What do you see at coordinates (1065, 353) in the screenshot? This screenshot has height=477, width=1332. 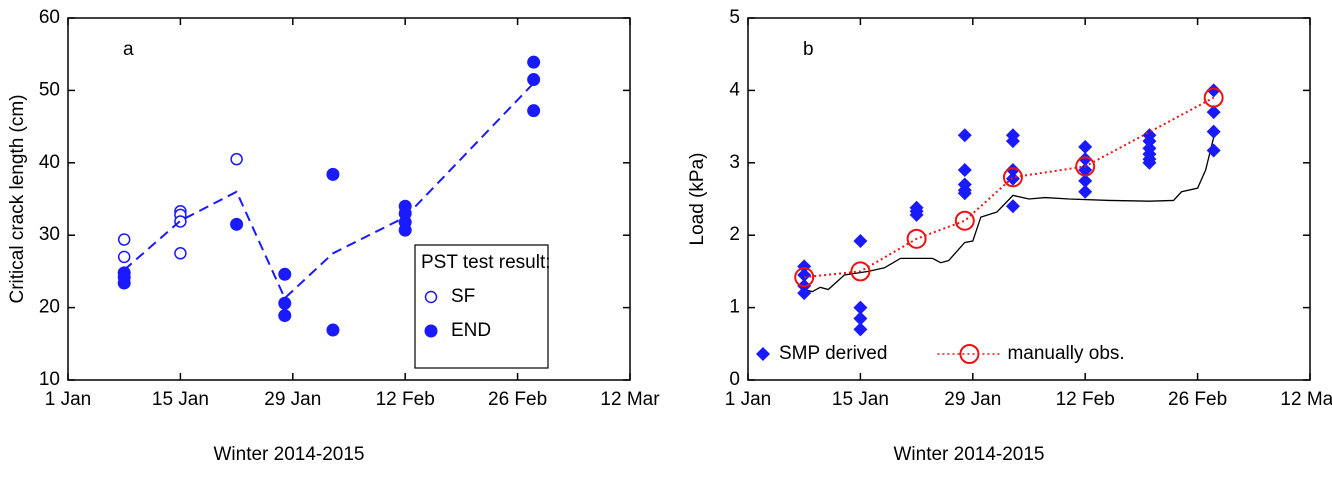 I see `legend-label: manually obs.` at bounding box center [1065, 353].